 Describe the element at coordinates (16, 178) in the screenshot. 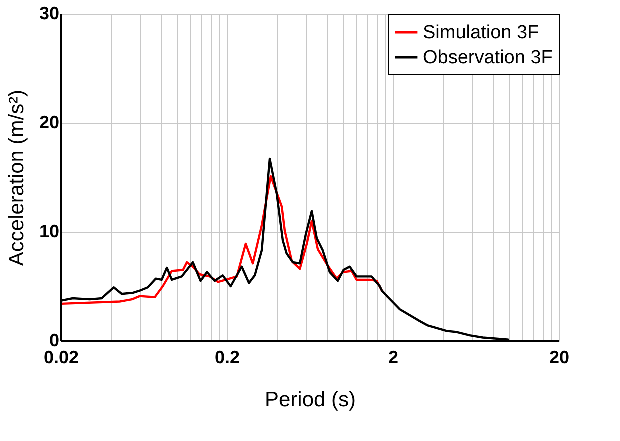

I see `y-axis-title: Acceleration (m/s²)` at that location.